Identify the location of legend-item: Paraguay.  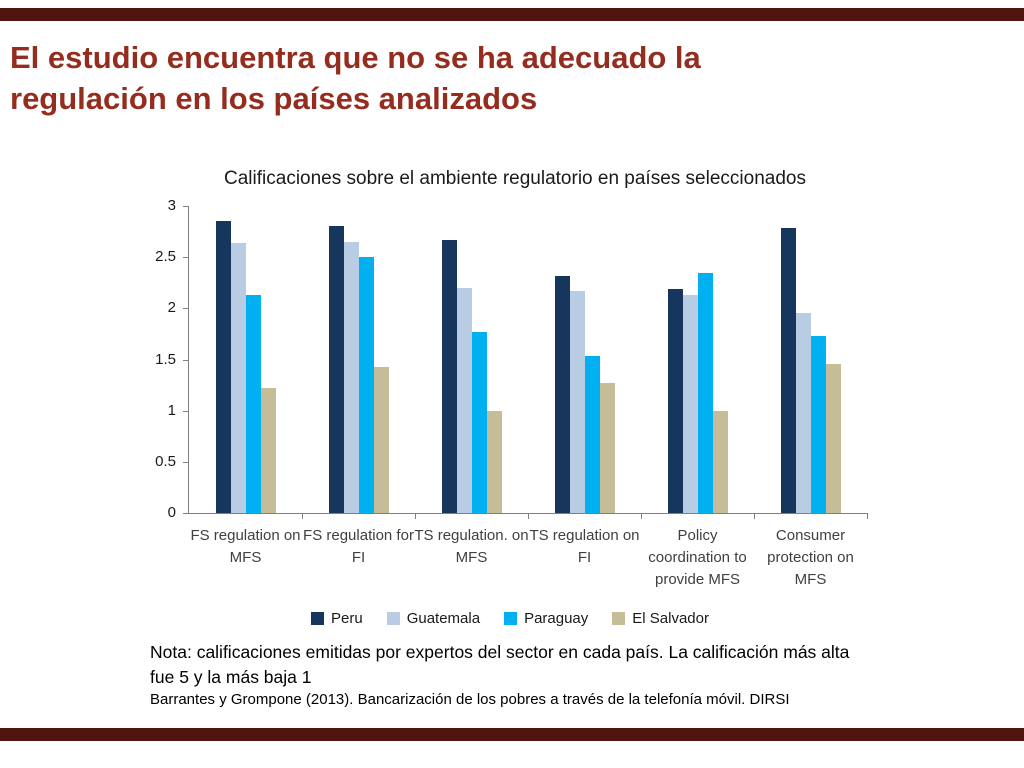
(546, 618).